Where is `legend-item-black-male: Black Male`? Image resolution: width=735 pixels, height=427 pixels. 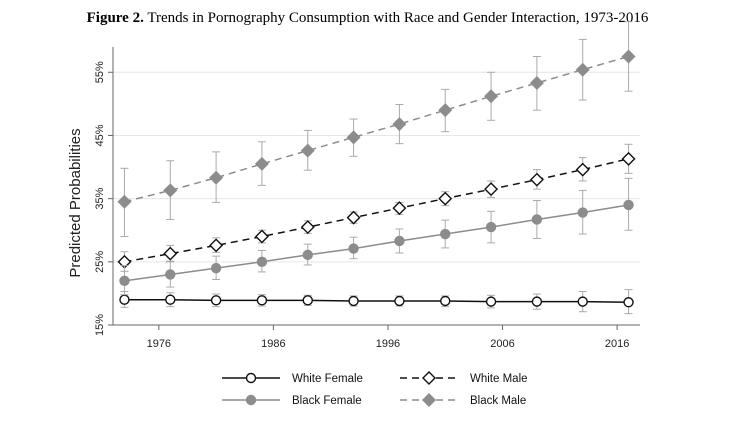
legend-item-black-male: Black Male is located at coordinates (463, 400).